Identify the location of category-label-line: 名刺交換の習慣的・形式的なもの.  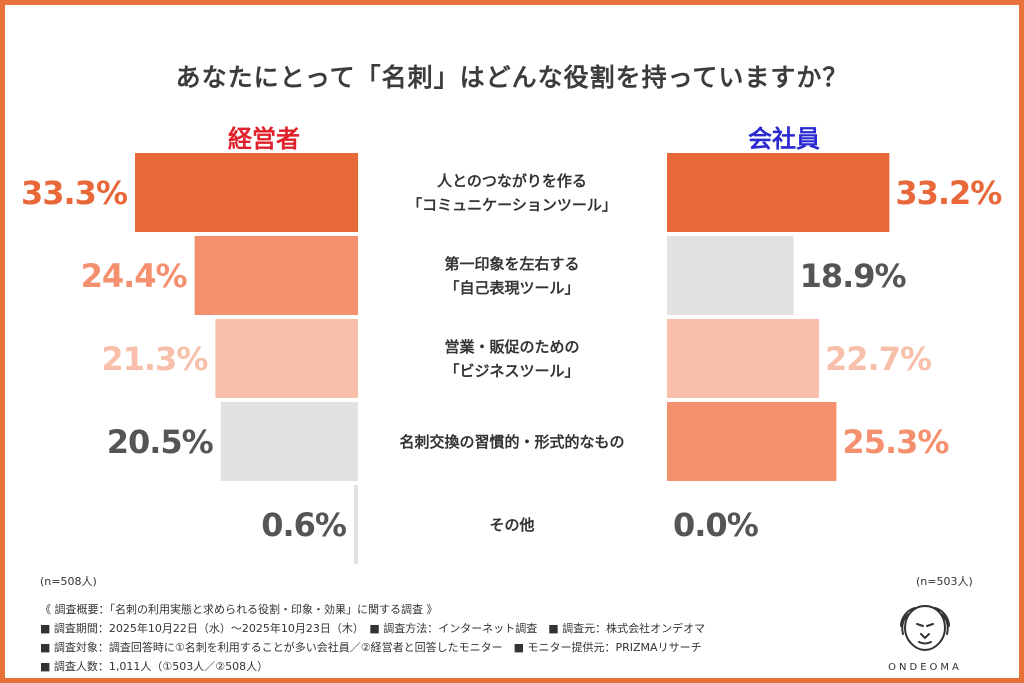
(512, 441).